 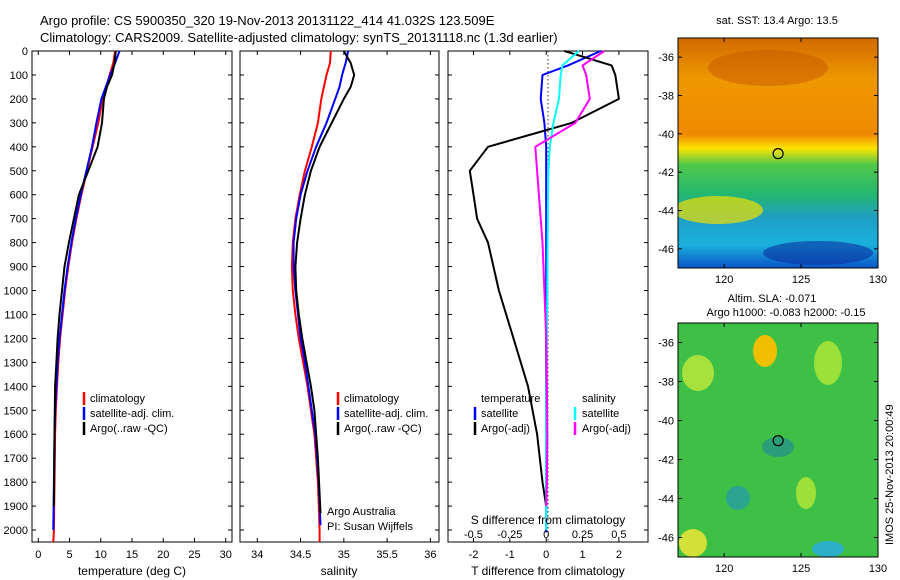 I want to click on x-tick-label: 5, so click(x=69, y=555).